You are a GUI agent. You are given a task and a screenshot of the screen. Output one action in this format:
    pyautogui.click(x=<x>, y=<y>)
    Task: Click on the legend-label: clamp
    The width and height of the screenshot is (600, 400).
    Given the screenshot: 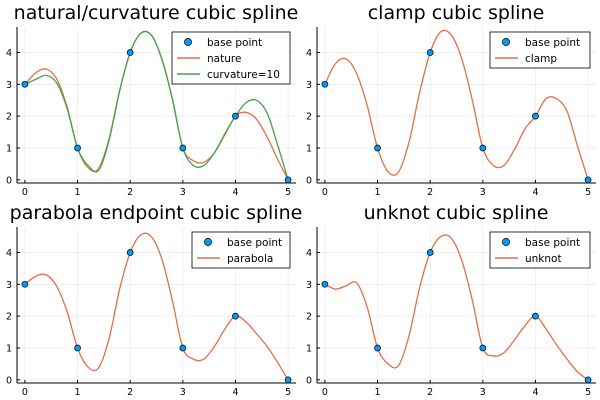 What is the action you would take?
    pyautogui.click(x=541, y=59)
    